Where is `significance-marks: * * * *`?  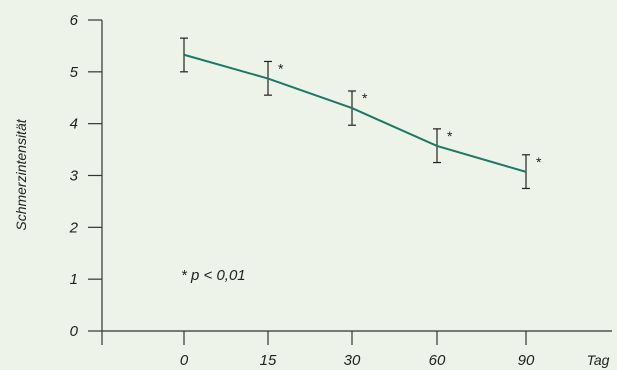
significance-marks: * * * * is located at coordinates (410, 114).